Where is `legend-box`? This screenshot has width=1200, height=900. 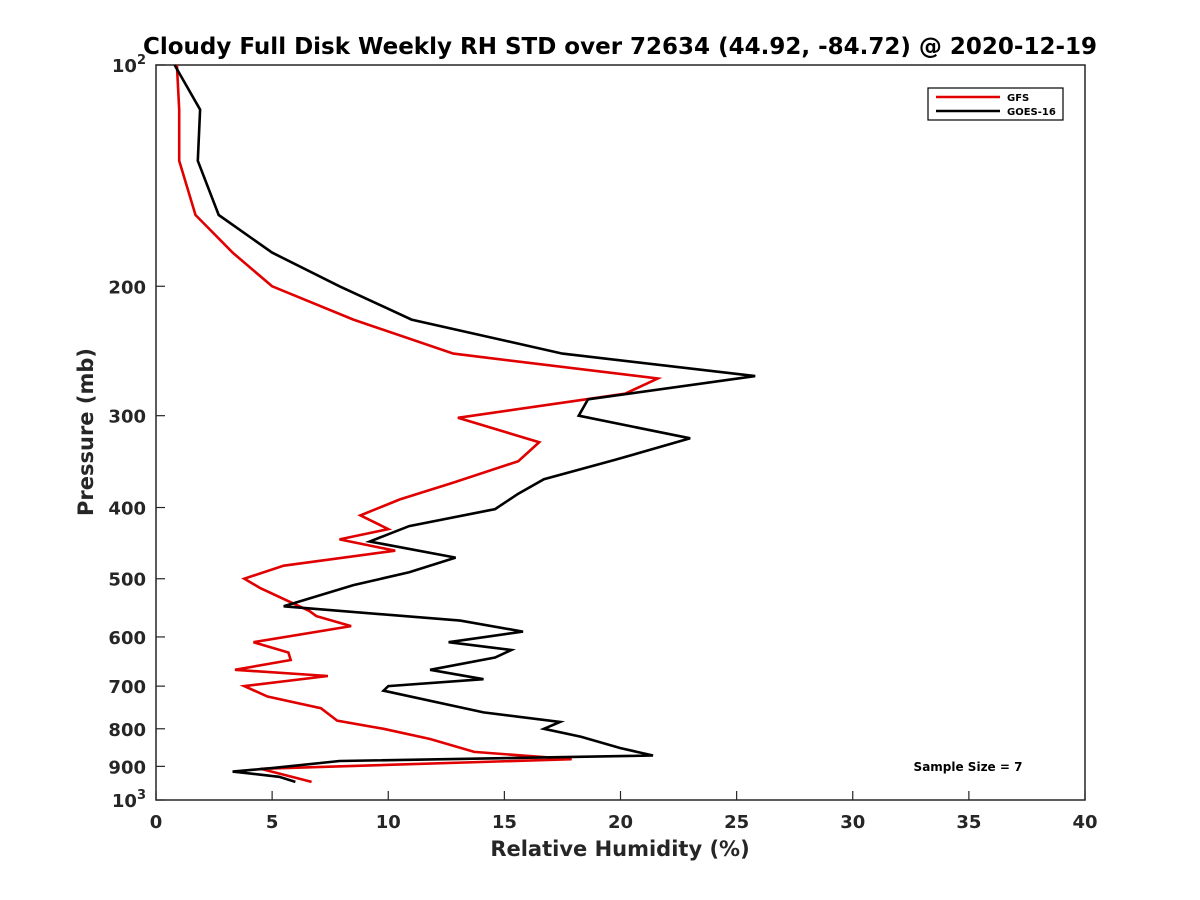
legend-box is located at coordinates (995, 104).